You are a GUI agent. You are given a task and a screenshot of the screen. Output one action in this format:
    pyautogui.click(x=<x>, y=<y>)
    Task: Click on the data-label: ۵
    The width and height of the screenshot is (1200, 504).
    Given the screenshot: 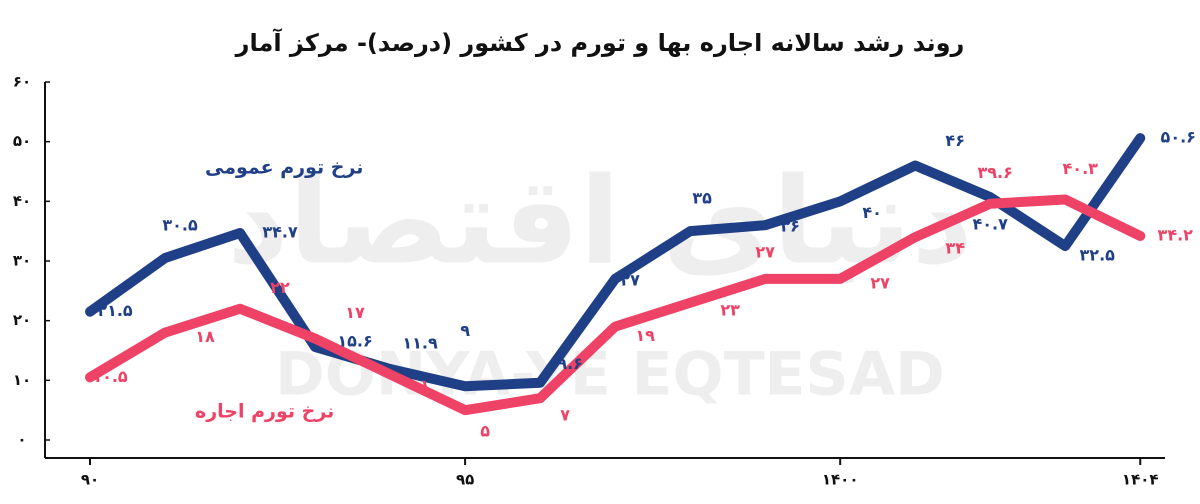 What is the action you would take?
    pyautogui.click(x=485, y=431)
    